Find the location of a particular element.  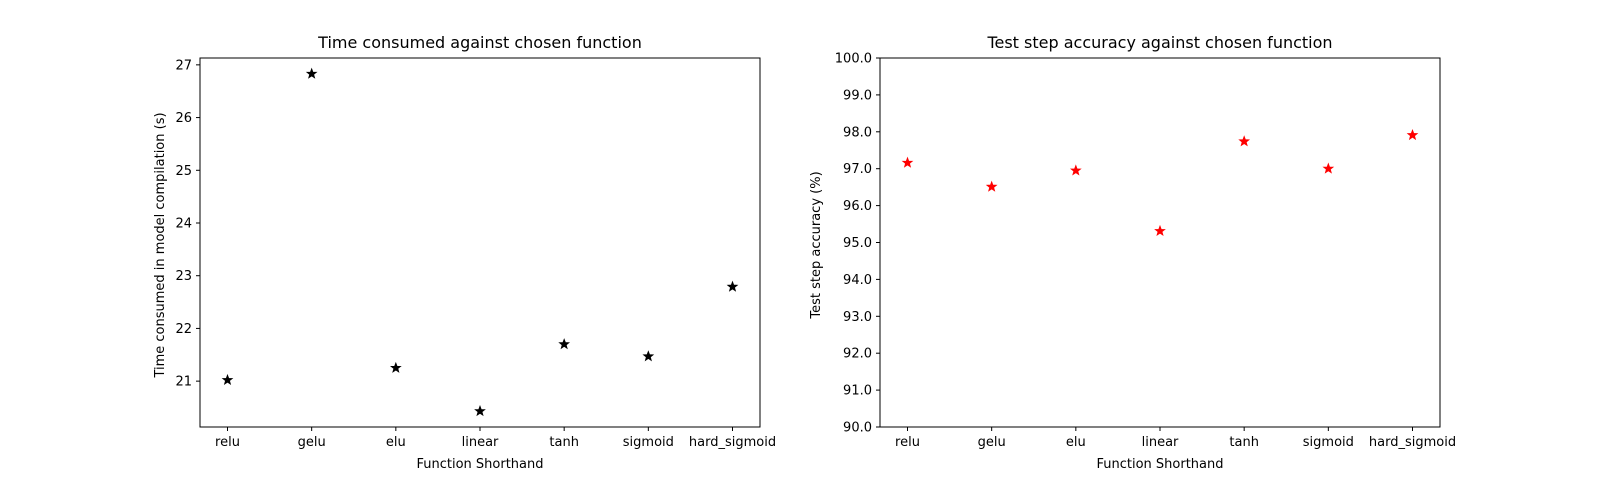

y-tick-label: 98.0 is located at coordinates (857, 132).